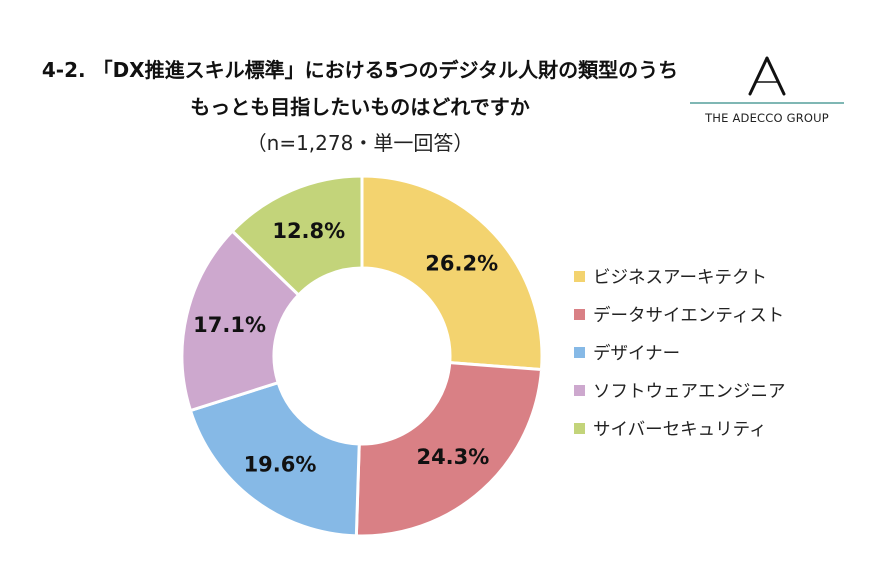 This screenshot has width=887, height=579. I want to click on legend-label: ソフトウェアエンジニア, so click(689, 391).